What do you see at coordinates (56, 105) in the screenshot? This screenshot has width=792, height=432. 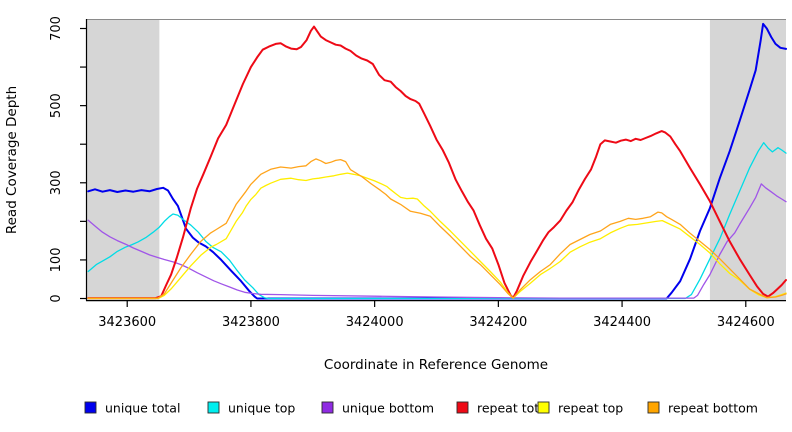 I see `y-tick-label: 500` at bounding box center [56, 105].